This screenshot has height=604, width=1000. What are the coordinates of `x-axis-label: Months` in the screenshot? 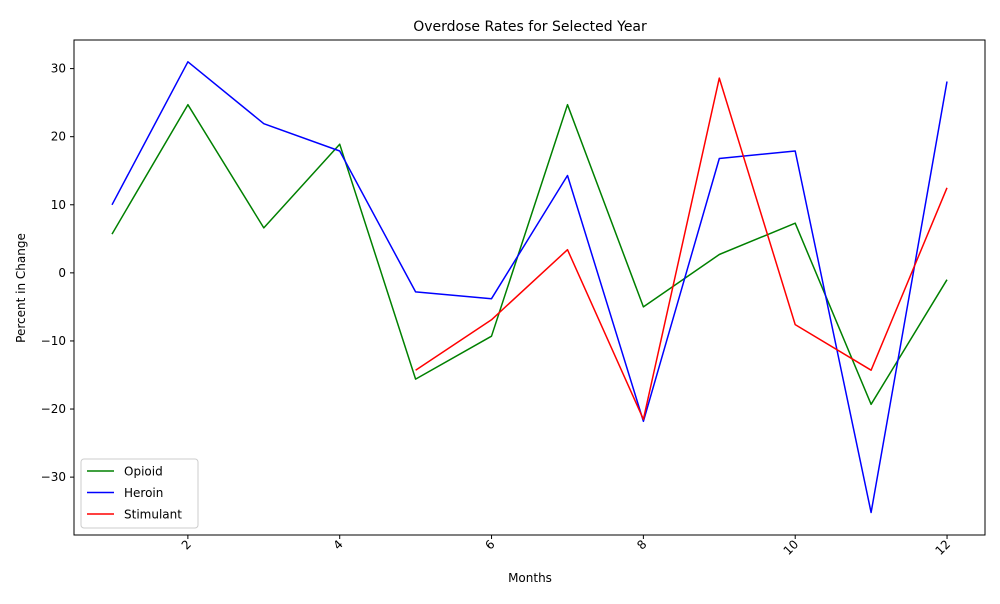 It's located at (530, 578).